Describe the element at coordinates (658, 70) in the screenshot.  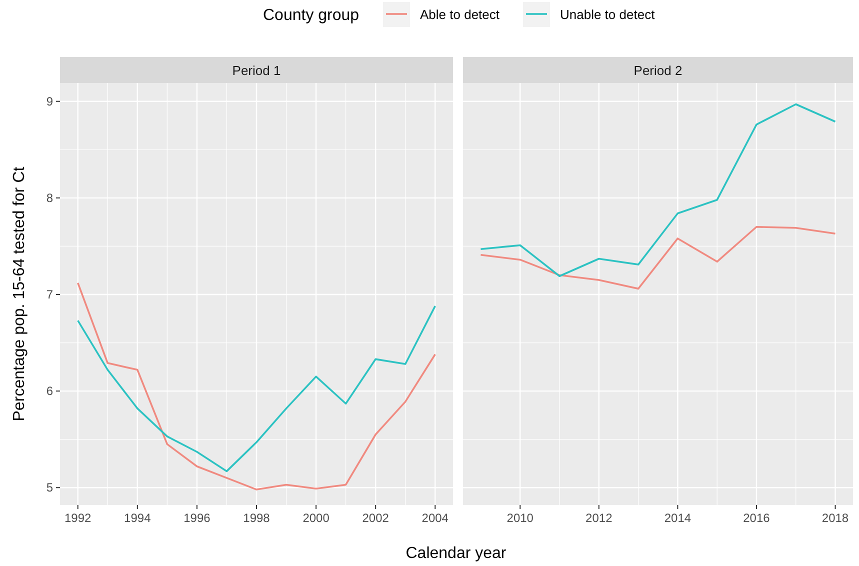
I see `chart-title: Period 2` at that location.